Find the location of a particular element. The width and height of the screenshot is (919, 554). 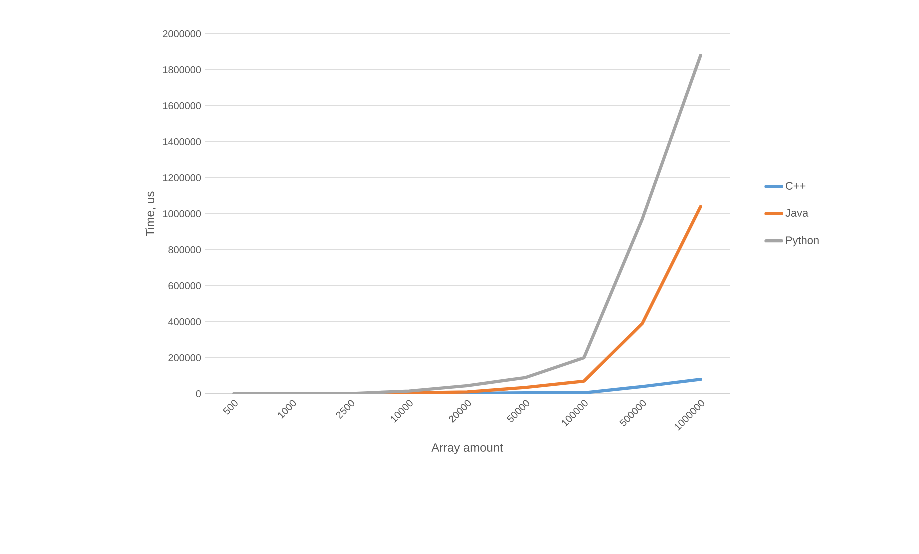

x-axis-title: Array amount is located at coordinates (468, 449).